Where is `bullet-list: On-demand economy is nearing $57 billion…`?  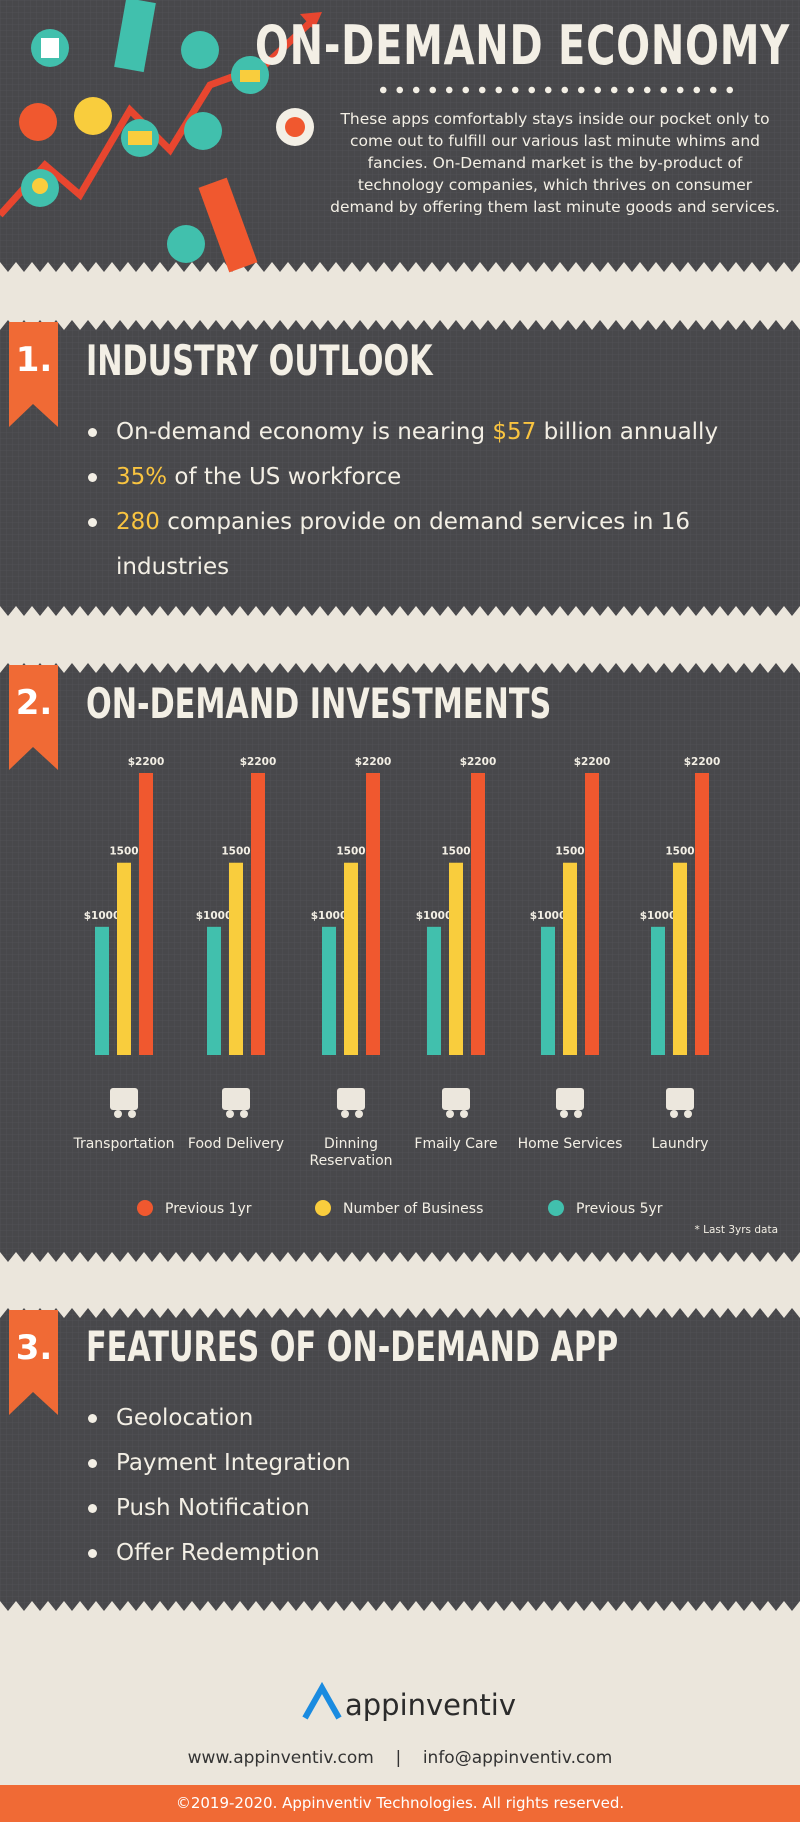 bullet-list: On-demand economy is nearing $57 billion… is located at coordinates (428, 500).